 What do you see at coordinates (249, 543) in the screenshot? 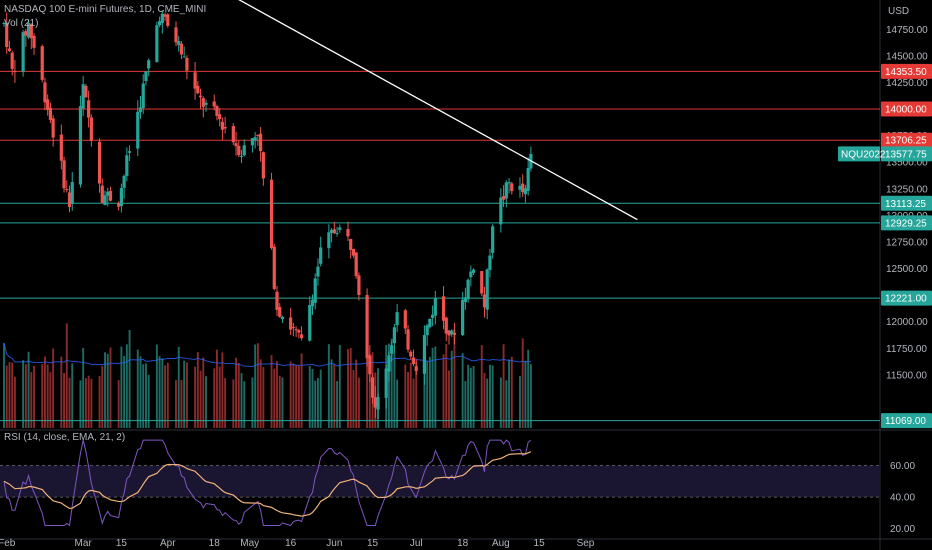
I see `x-tick-label: May` at bounding box center [249, 543].